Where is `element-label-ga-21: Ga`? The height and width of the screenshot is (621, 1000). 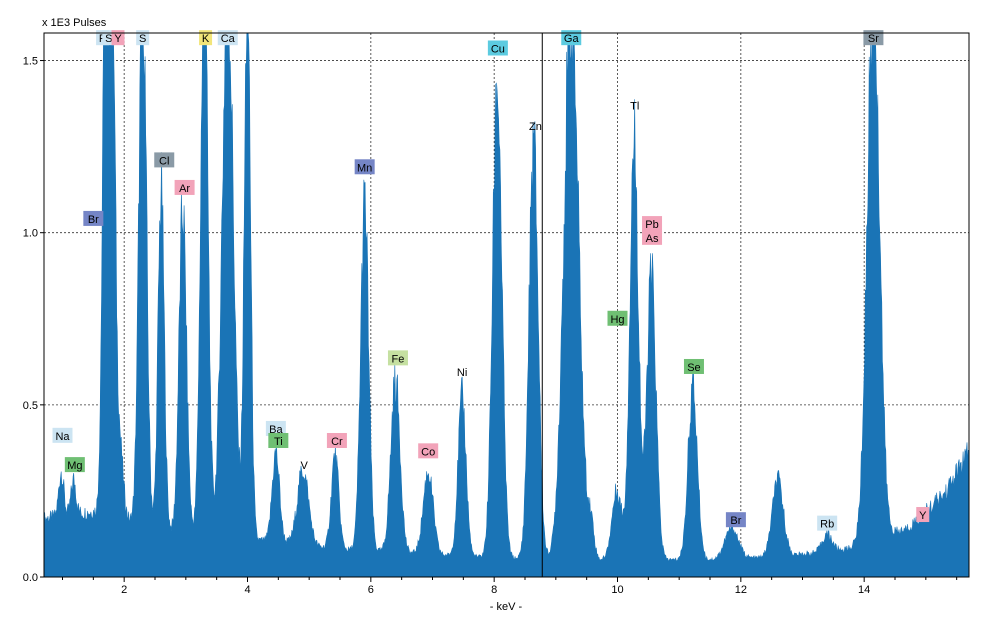
element-label-ga-21: Ga is located at coordinates (571, 38).